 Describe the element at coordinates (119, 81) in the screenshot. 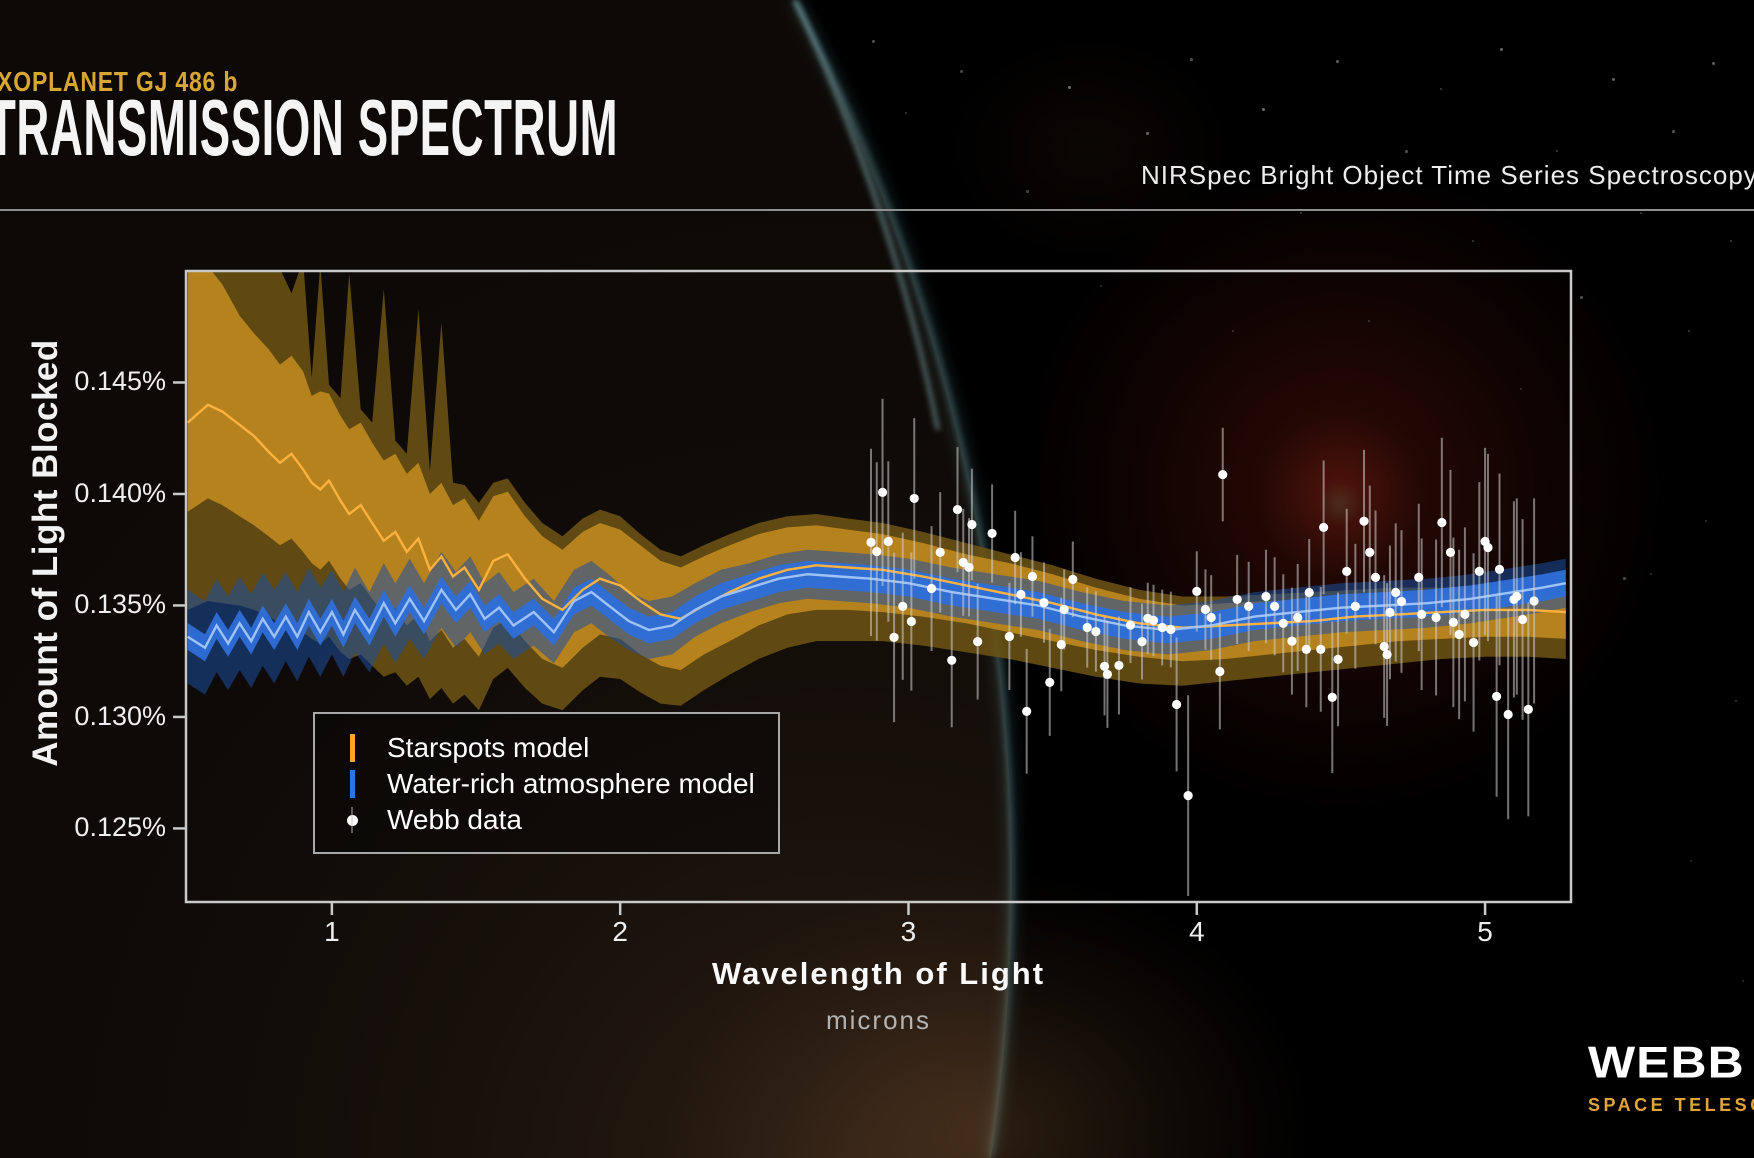

I see `eyebrow-title: EXOPLANET GJ 486 b` at that location.